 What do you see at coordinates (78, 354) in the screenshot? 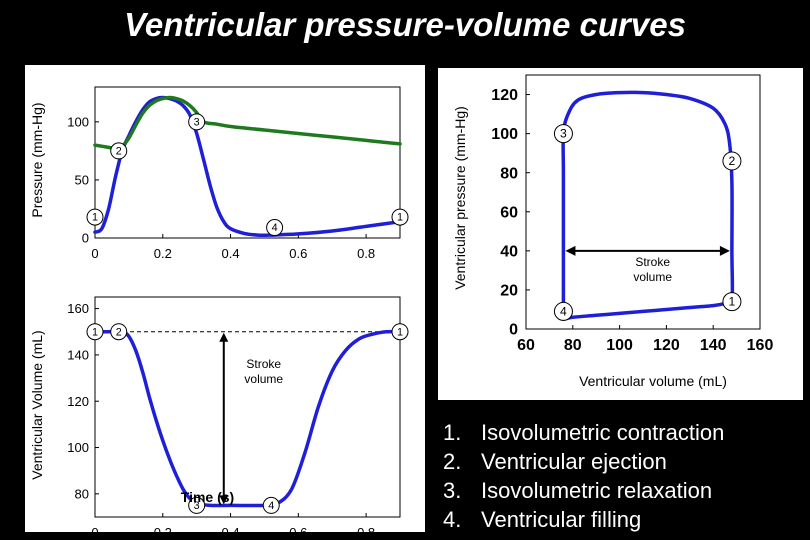
I see `y-tick-label: 140` at bounding box center [78, 354].